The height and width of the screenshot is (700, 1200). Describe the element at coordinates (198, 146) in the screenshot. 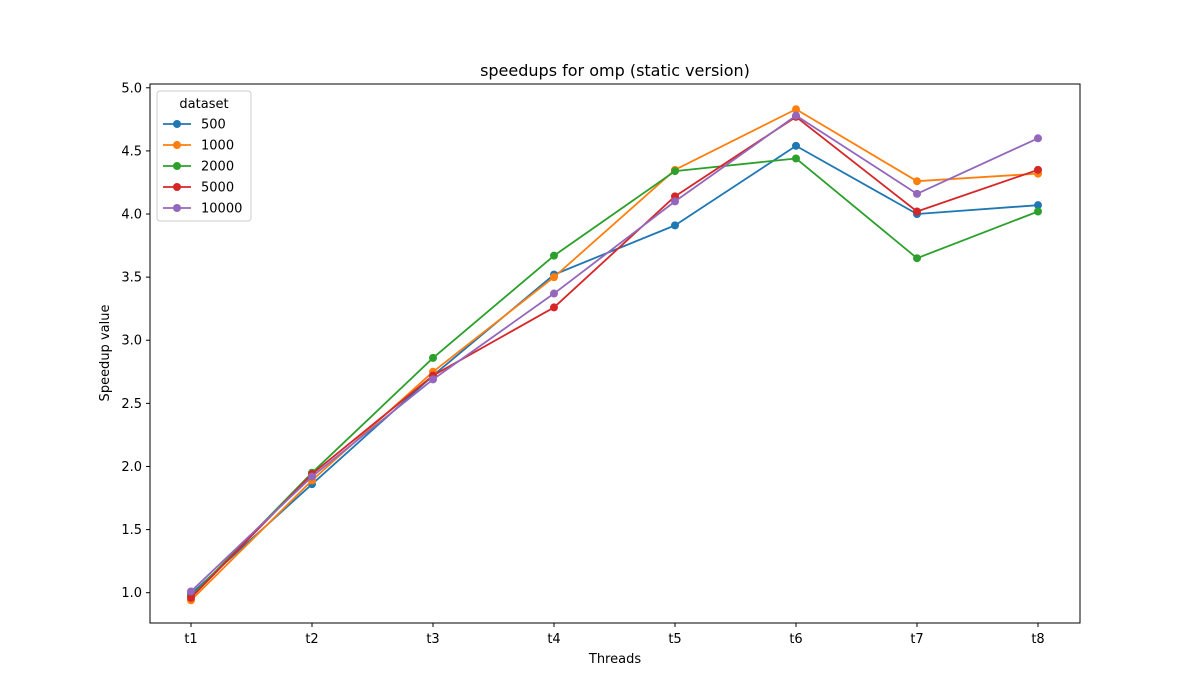

I see `legend-entry: 1000` at that location.